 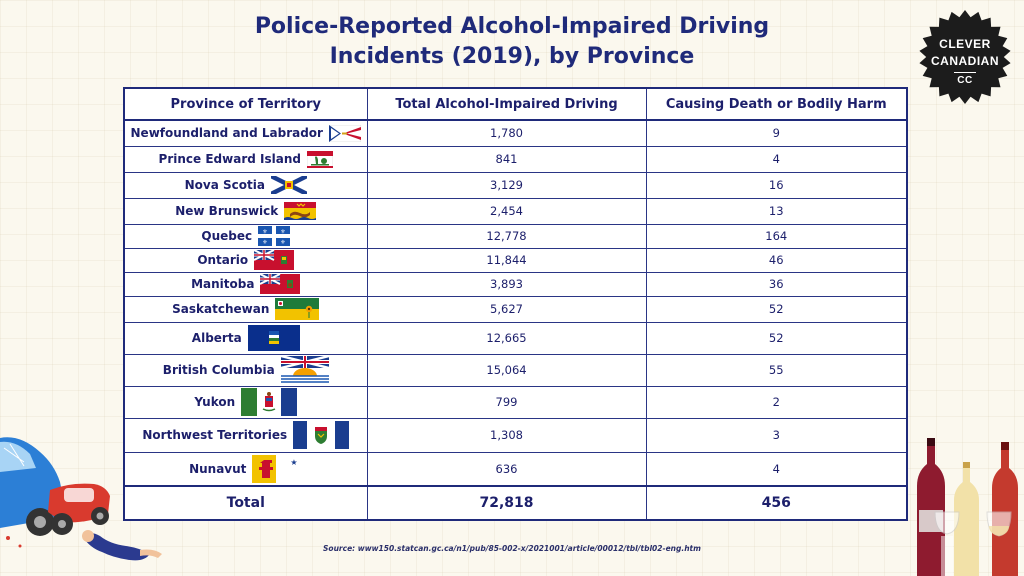 What do you see at coordinates (344, 133) in the screenshot?
I see `newfoundland-flag-icon` at bounding box center [344, 133].